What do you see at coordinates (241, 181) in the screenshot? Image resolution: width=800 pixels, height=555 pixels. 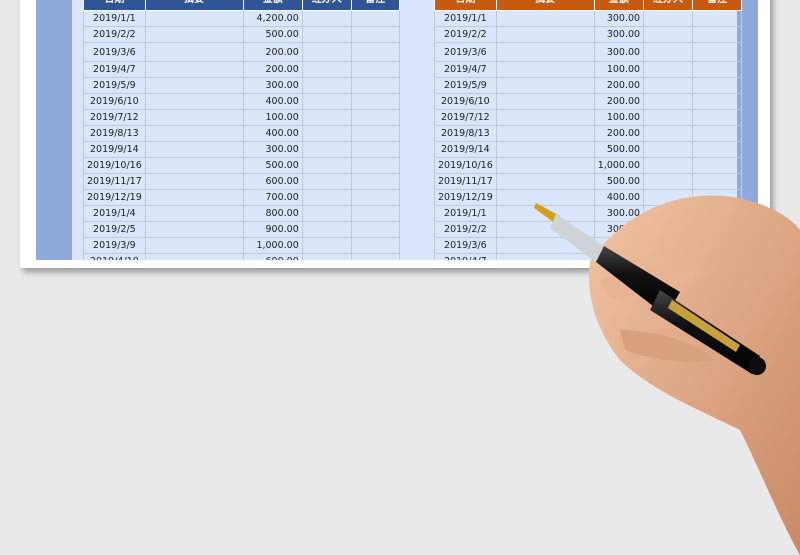 I see `table-row: 2019/11/17 600.00` at bounding box center [241, 181].